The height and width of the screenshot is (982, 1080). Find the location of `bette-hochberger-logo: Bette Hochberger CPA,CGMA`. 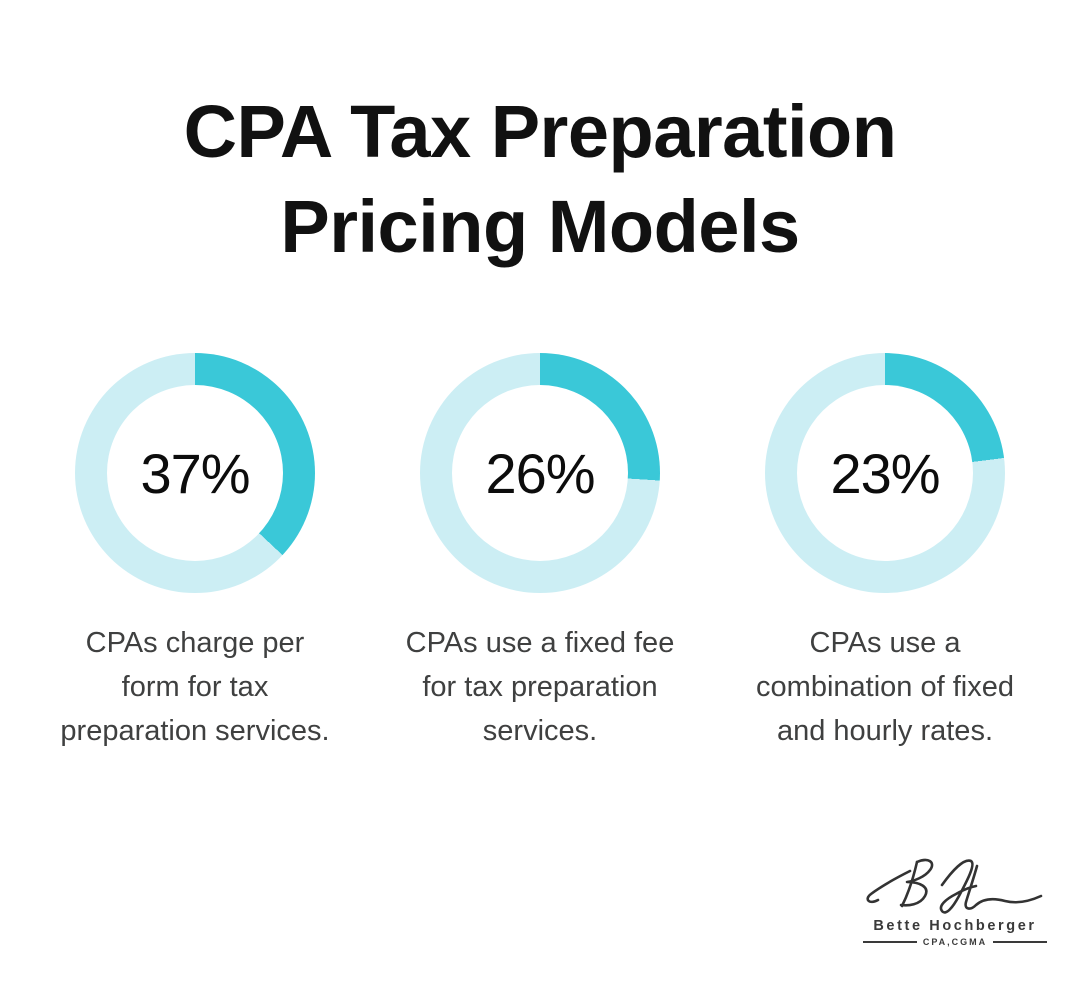

bette-hochberger-logo: Bette Hochberger CPA,CGMA is located at coordinates (955, 900).